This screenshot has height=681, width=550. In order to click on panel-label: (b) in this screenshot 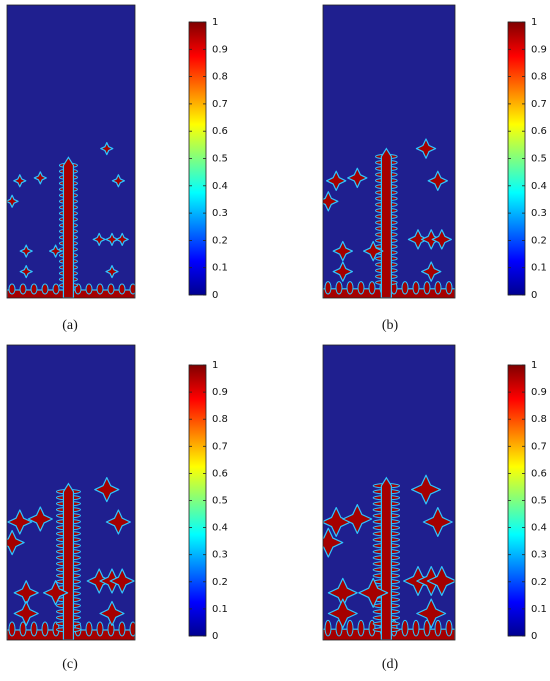, I will do `click(390, 325)`.